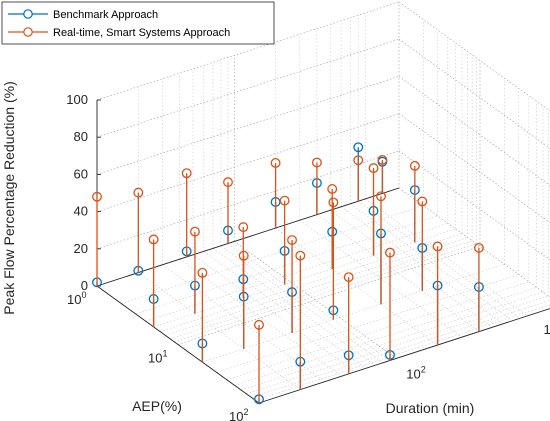  What do you see at coordinates (76, 298) in the screenshot?
I see `x-tick-label: 100` at bounding box center [76, 298].